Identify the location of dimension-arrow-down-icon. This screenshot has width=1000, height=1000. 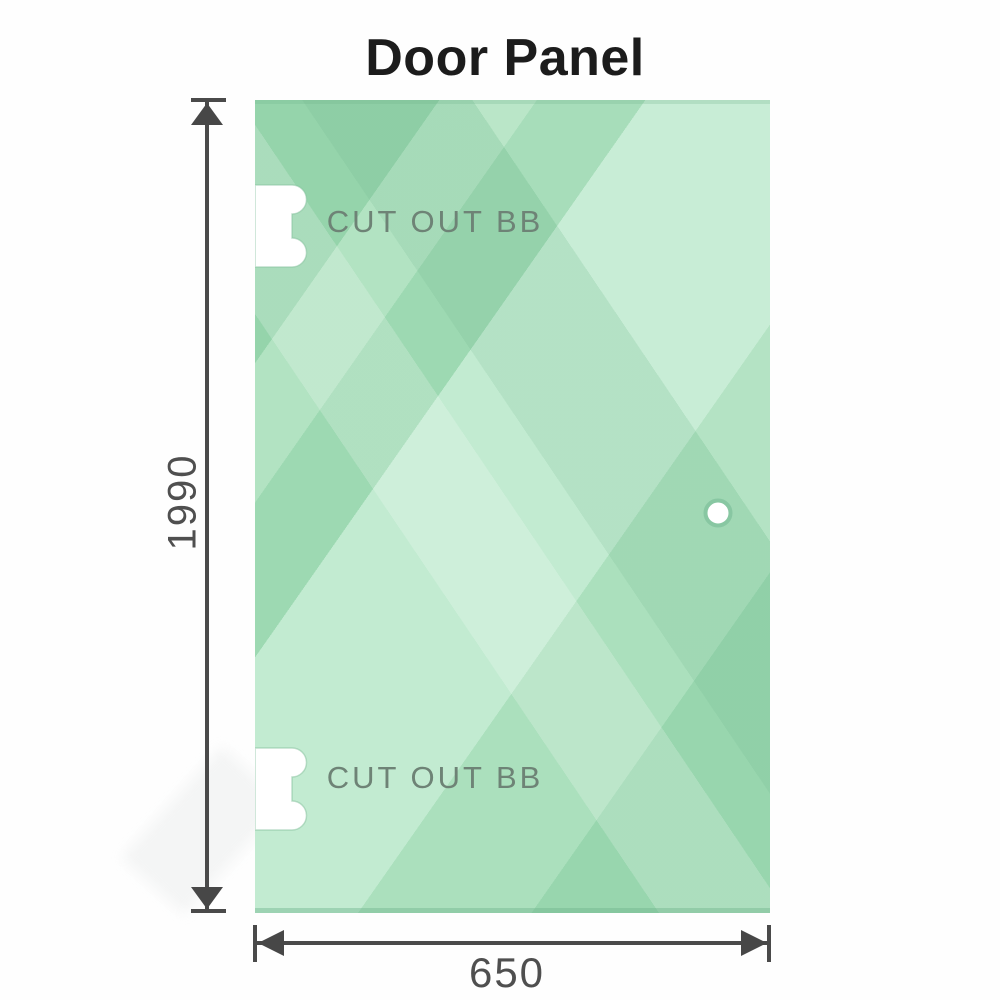
(207, 898).